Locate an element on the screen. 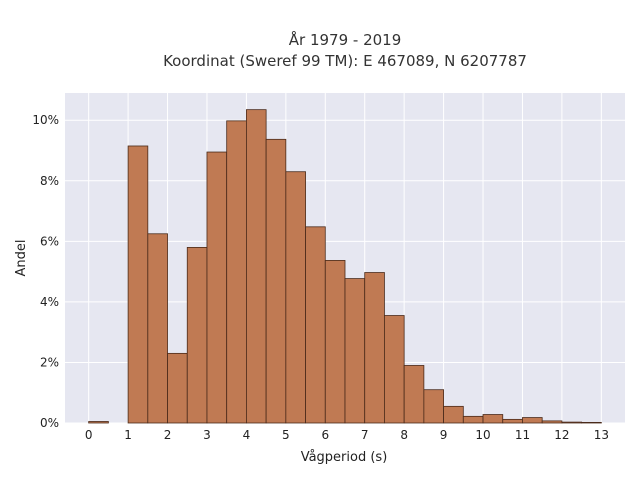 The height and width of the screenshot is (480, 640). x-tick-label: 0 is located at coordinates (89, 435).